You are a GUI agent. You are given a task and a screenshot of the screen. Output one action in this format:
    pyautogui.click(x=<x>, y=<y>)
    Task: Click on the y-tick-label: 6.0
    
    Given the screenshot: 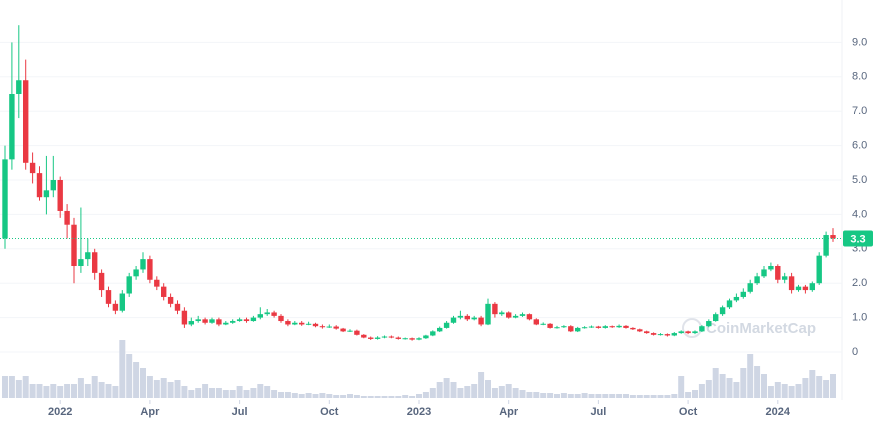 What is the action you would take?
    pyautogui.click(x=859, y=146)
    